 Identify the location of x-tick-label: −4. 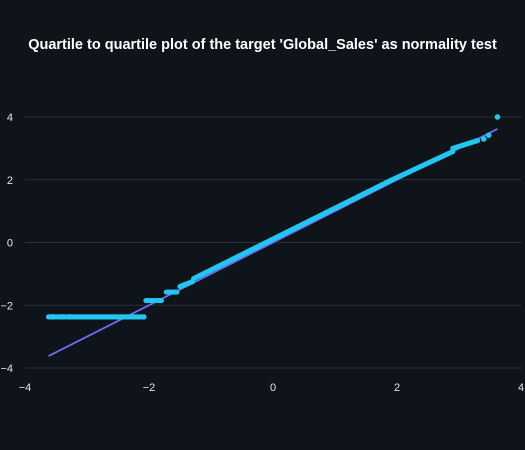
(25, 388).